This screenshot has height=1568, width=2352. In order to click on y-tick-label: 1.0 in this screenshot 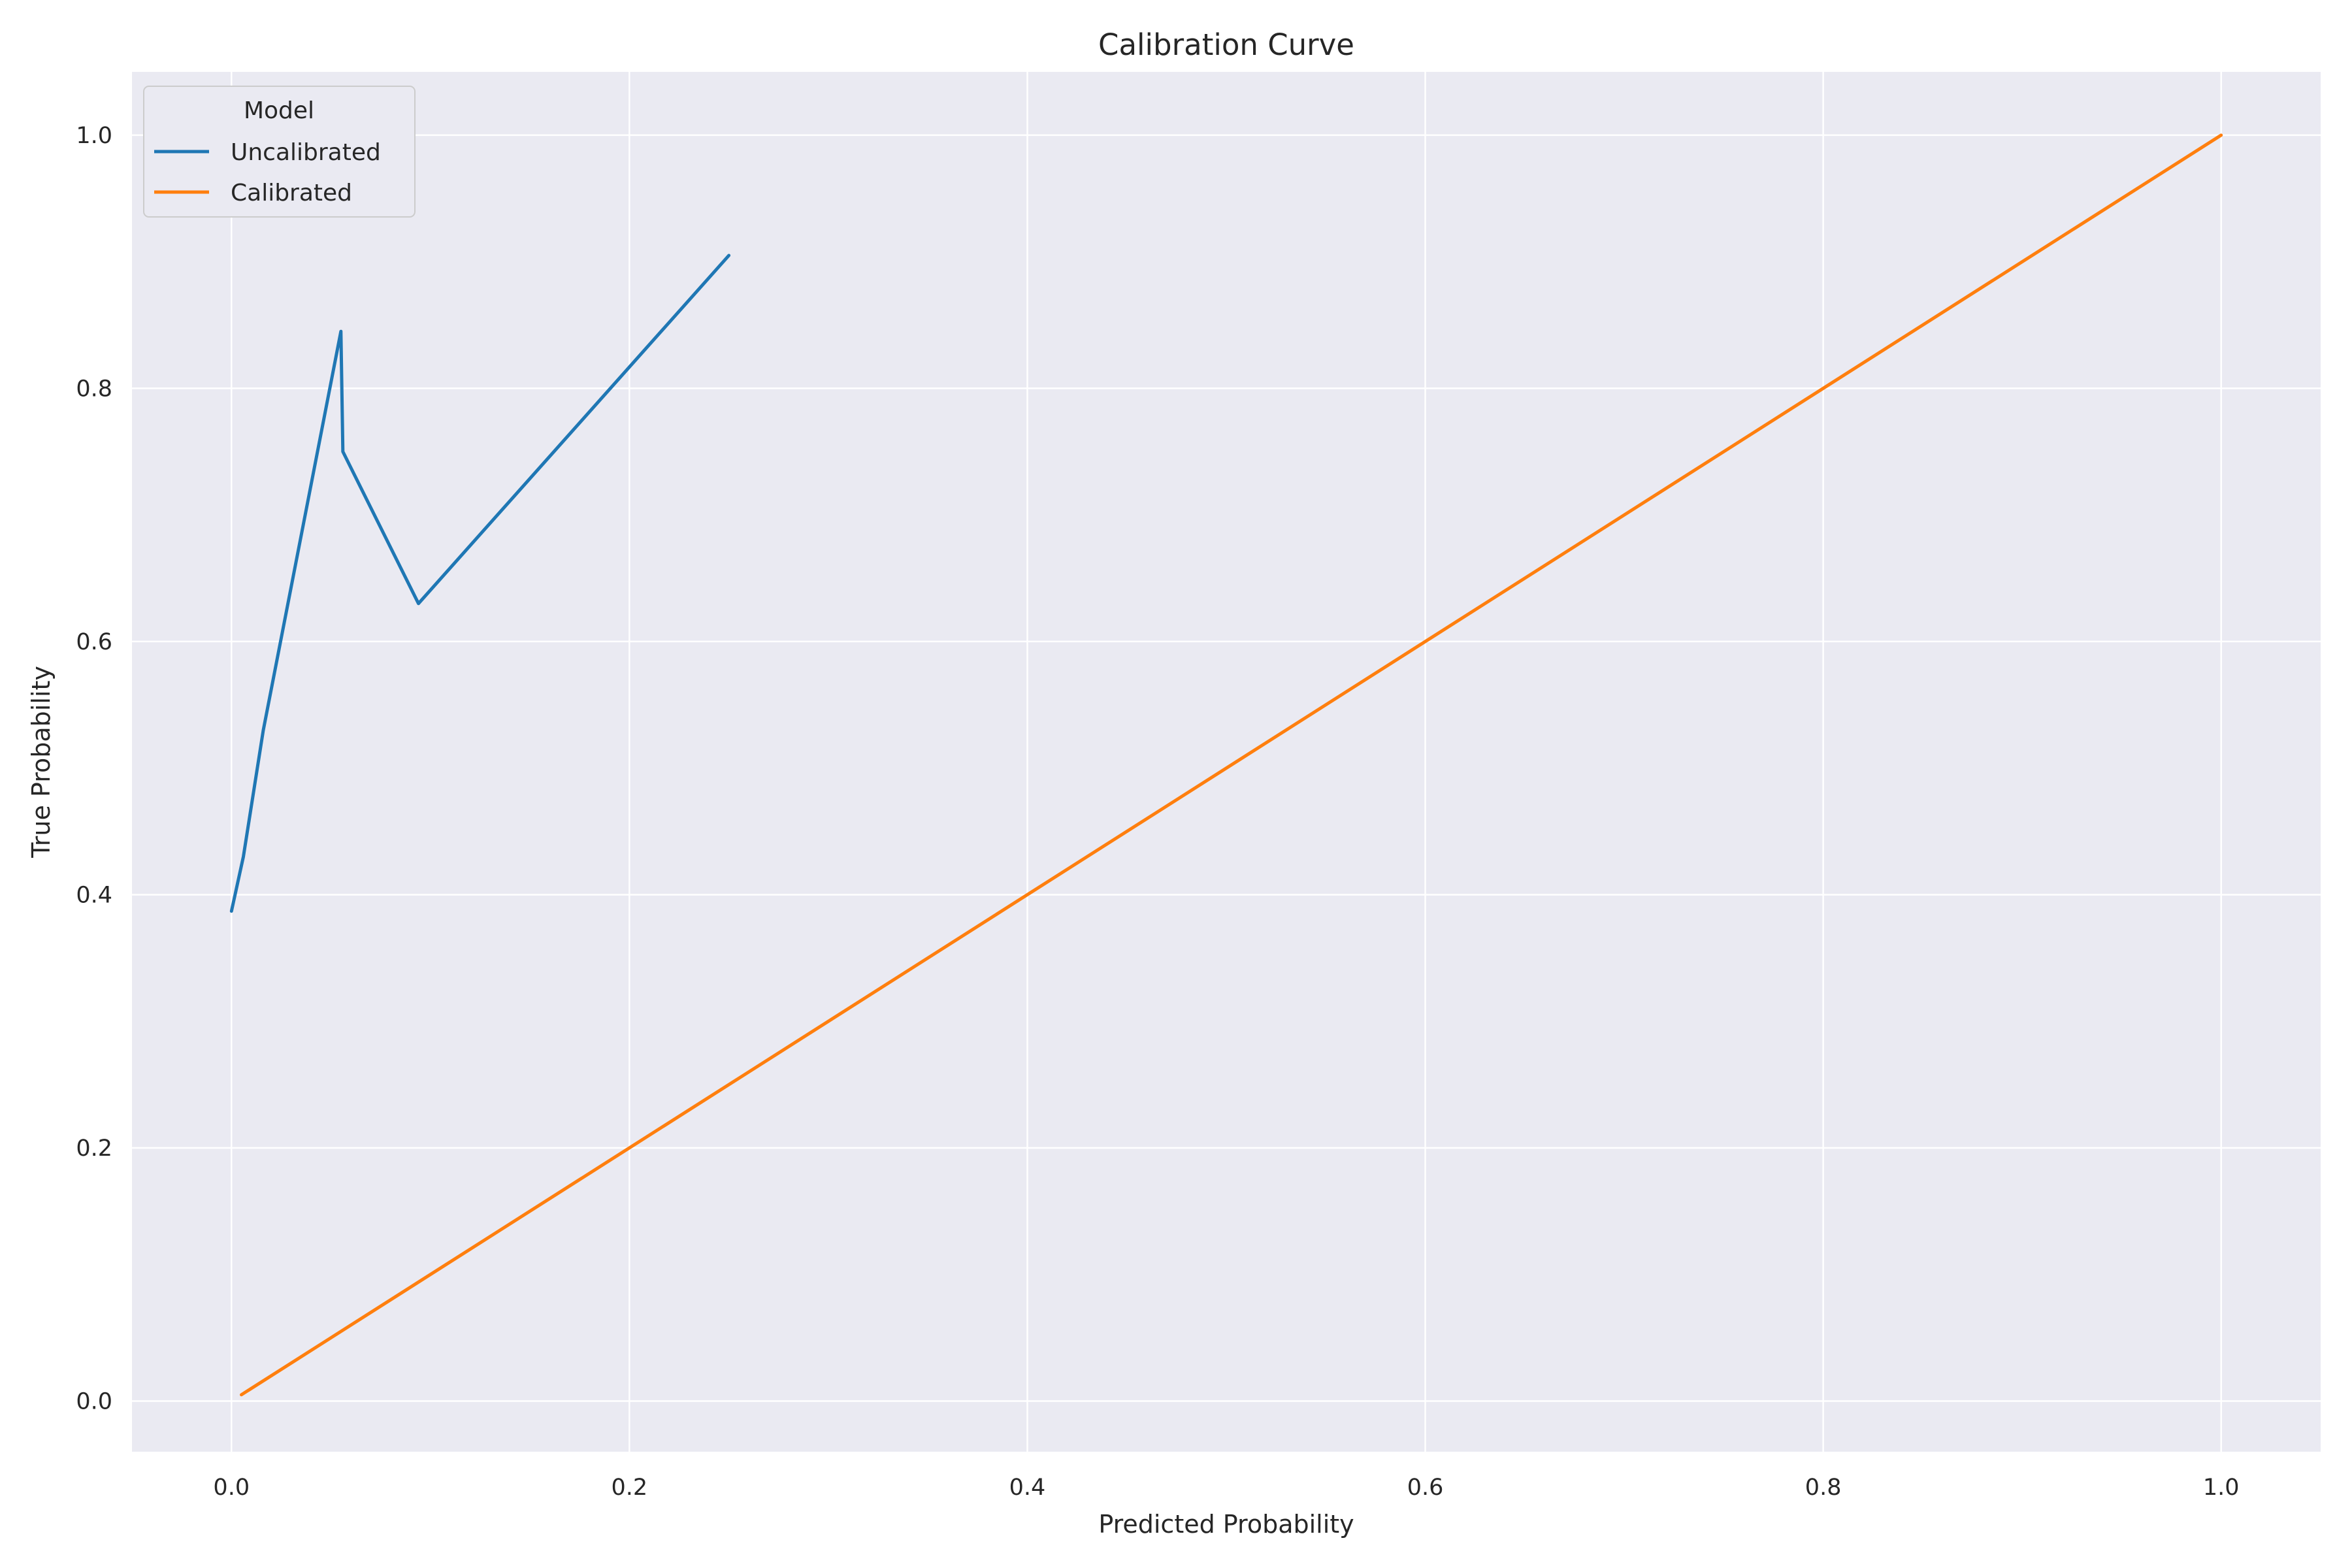, I will do `click(94, 136)`.